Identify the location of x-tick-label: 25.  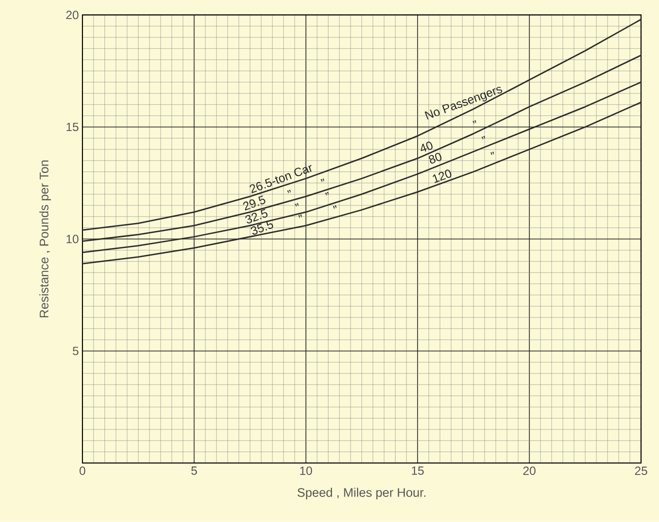
(641, 471).